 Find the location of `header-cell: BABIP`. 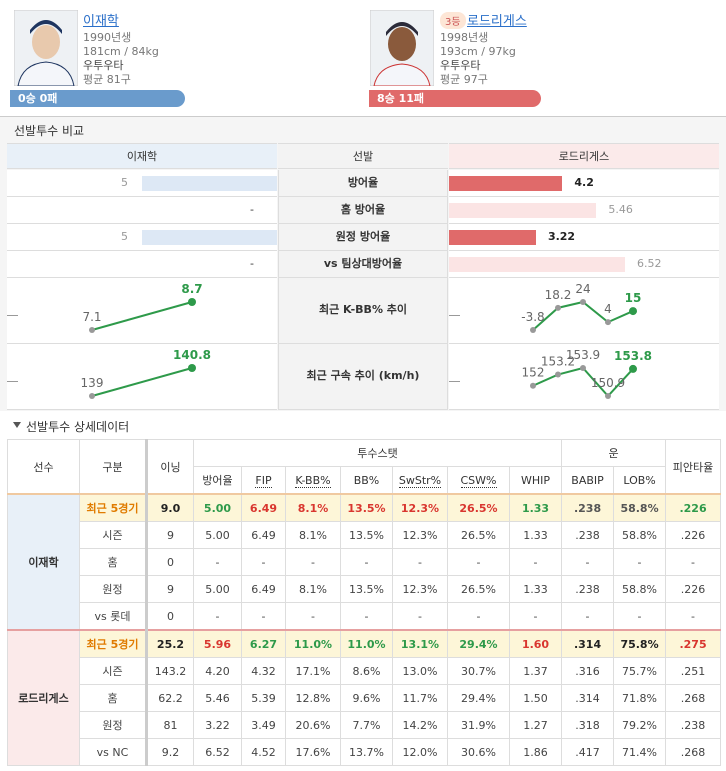

header-cell: BABIP is located at coordinates (588, 480).